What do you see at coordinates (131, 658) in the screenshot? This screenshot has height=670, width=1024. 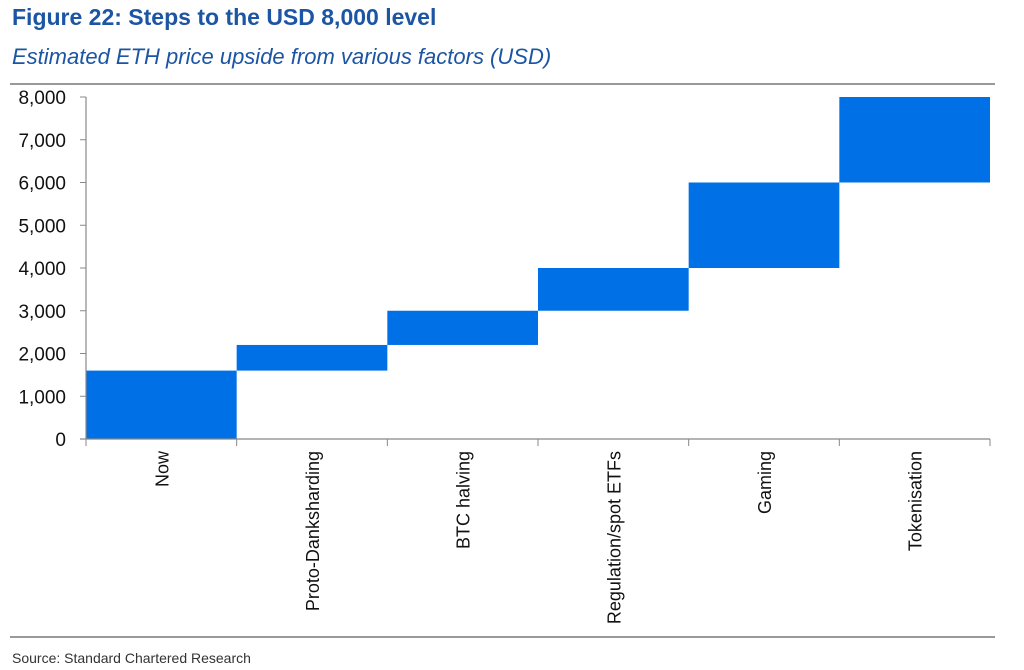 I see `source-note: Source: Standard Chartered Research` at bounding box center [131, 658].